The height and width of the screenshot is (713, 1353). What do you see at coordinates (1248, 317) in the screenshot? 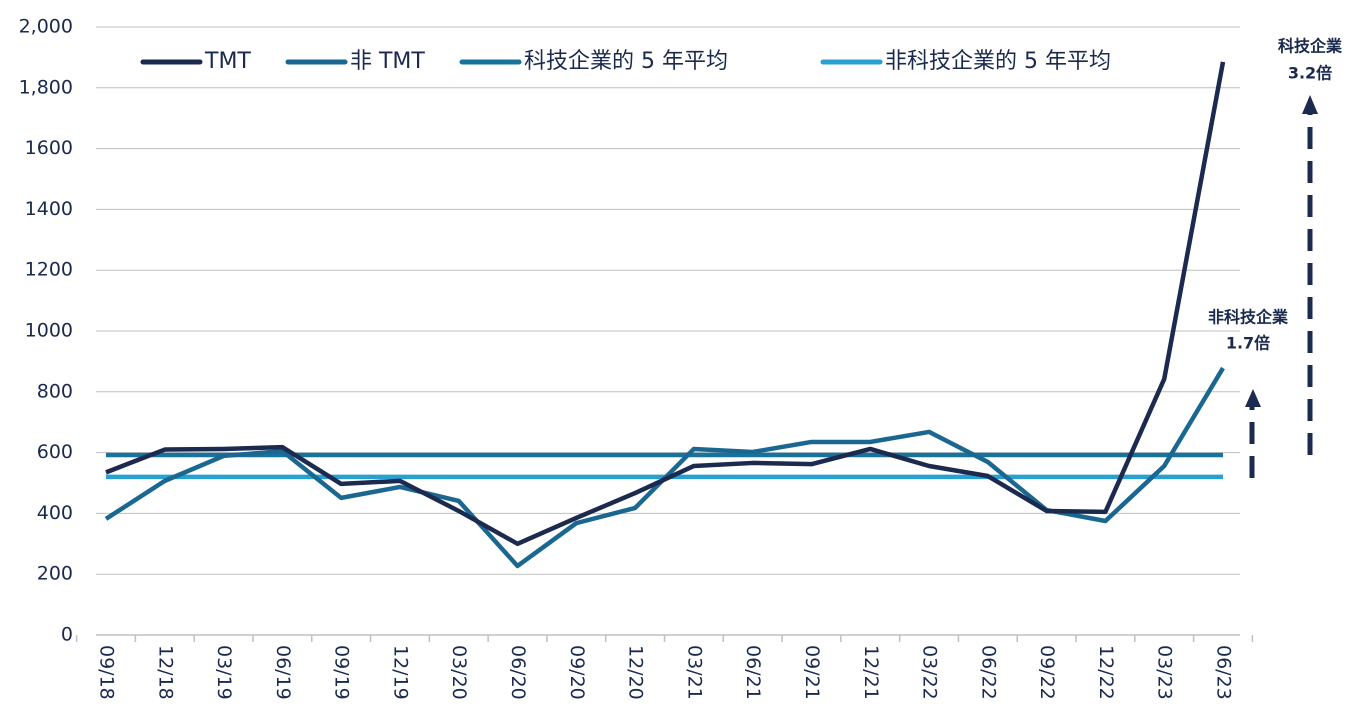
I see `annotation: 非科技企業` at bounding box center [1248, 317].